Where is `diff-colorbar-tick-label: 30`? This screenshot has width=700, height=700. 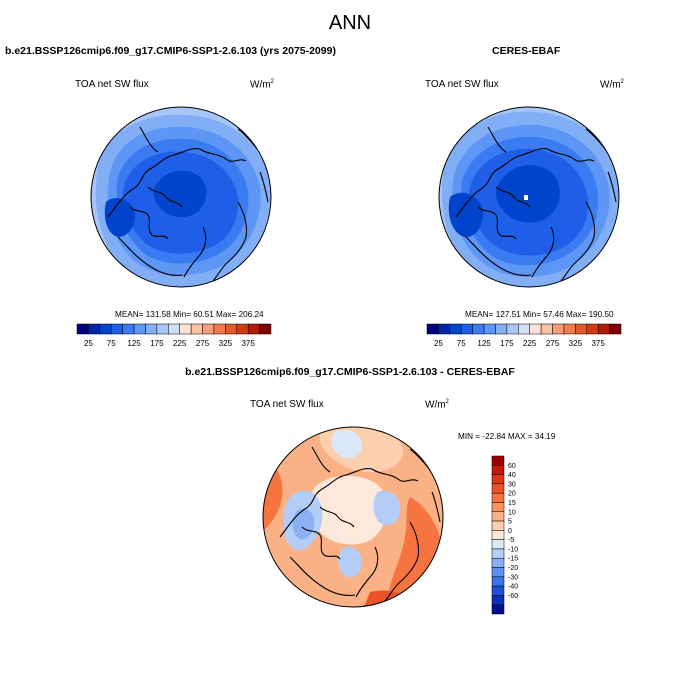
diff-colorbar-tick-label: 30 is located at coordinates (512, 484).